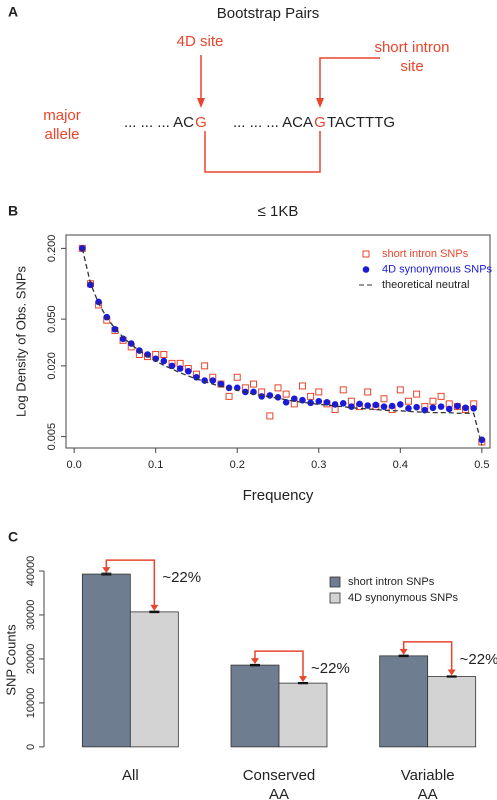 Image resolution: width=497 pixels, height=800 pixels. What do you see at coordinates (237, 465) in the screenshot?
I see `x-tick-label: 0.2` at bounding box center [237, 465].